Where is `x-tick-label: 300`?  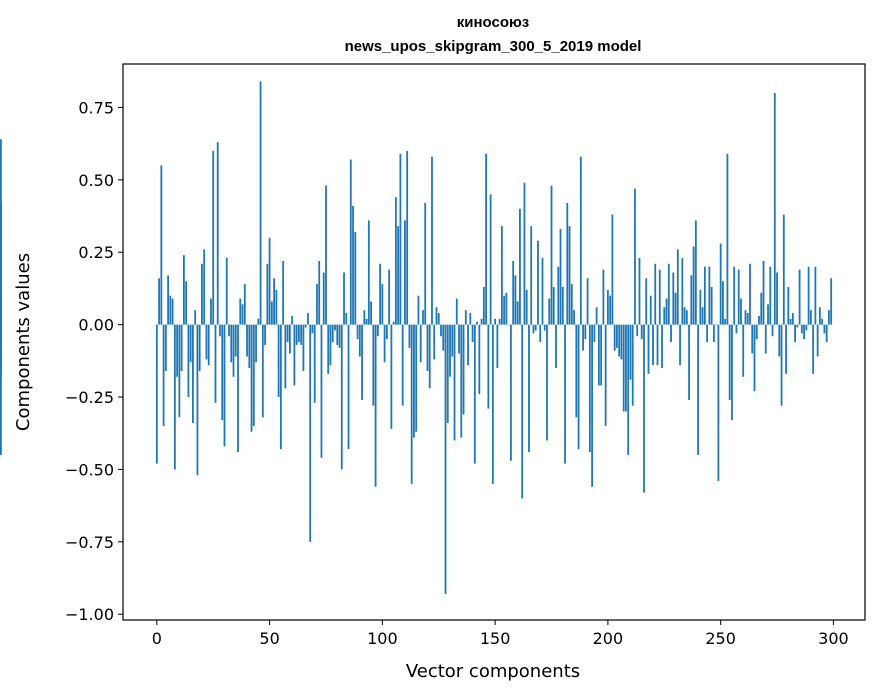 x-tick-label: 300 is located at coordinates (833, 638).